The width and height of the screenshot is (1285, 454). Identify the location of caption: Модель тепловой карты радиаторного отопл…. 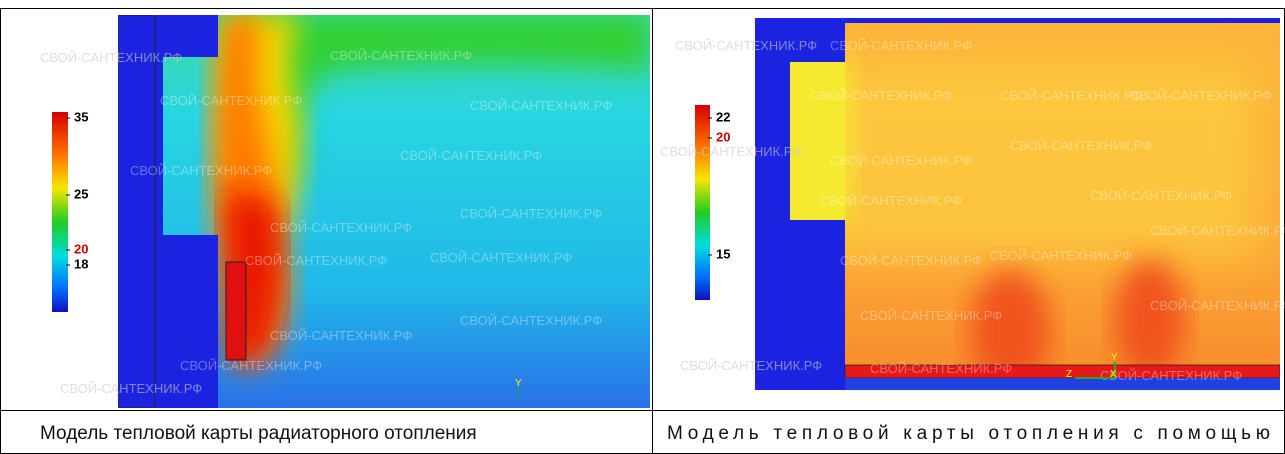
(258, 433).